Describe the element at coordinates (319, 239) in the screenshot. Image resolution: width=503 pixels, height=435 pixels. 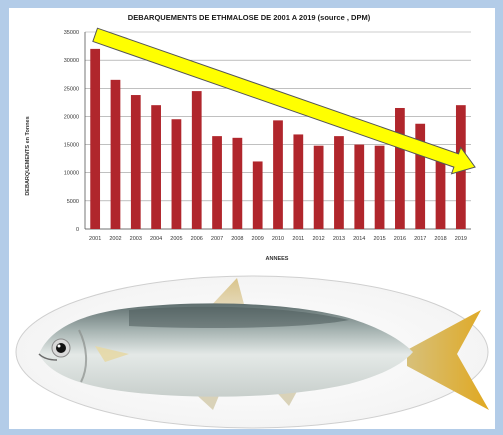
I see `x-tick-label: 2012` at that location.